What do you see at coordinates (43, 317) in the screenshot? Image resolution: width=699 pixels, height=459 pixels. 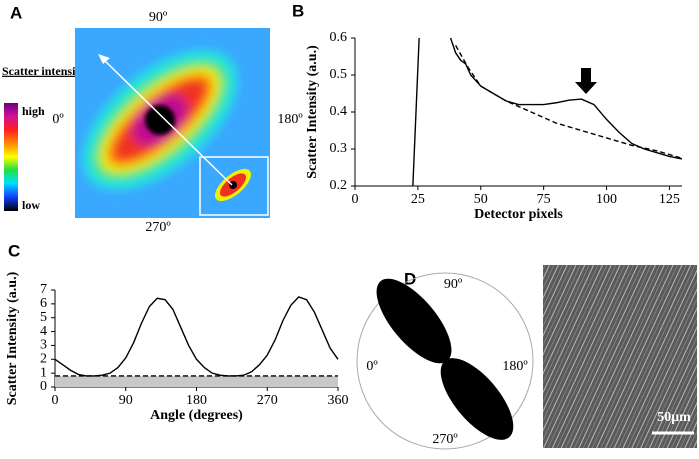 I see `y-tick-label: 5` at bounding box center [43, 317].